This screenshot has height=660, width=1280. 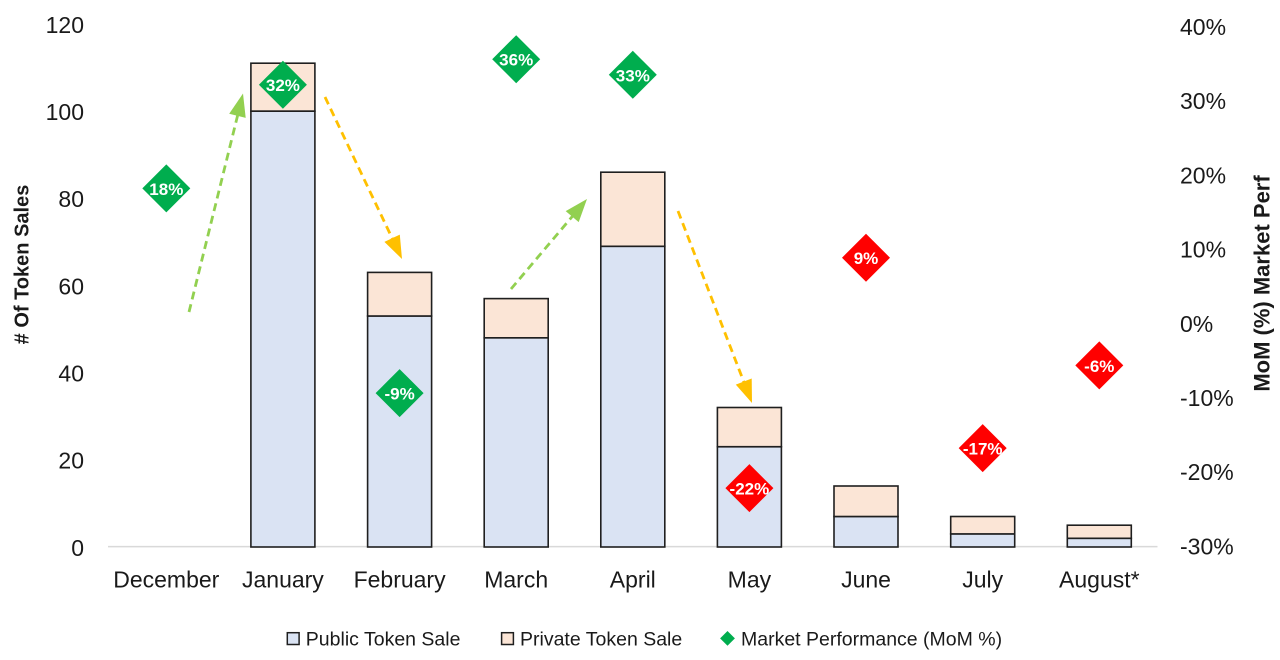 I want to click on svg-text: -10%, so click(x=1207, y=398).